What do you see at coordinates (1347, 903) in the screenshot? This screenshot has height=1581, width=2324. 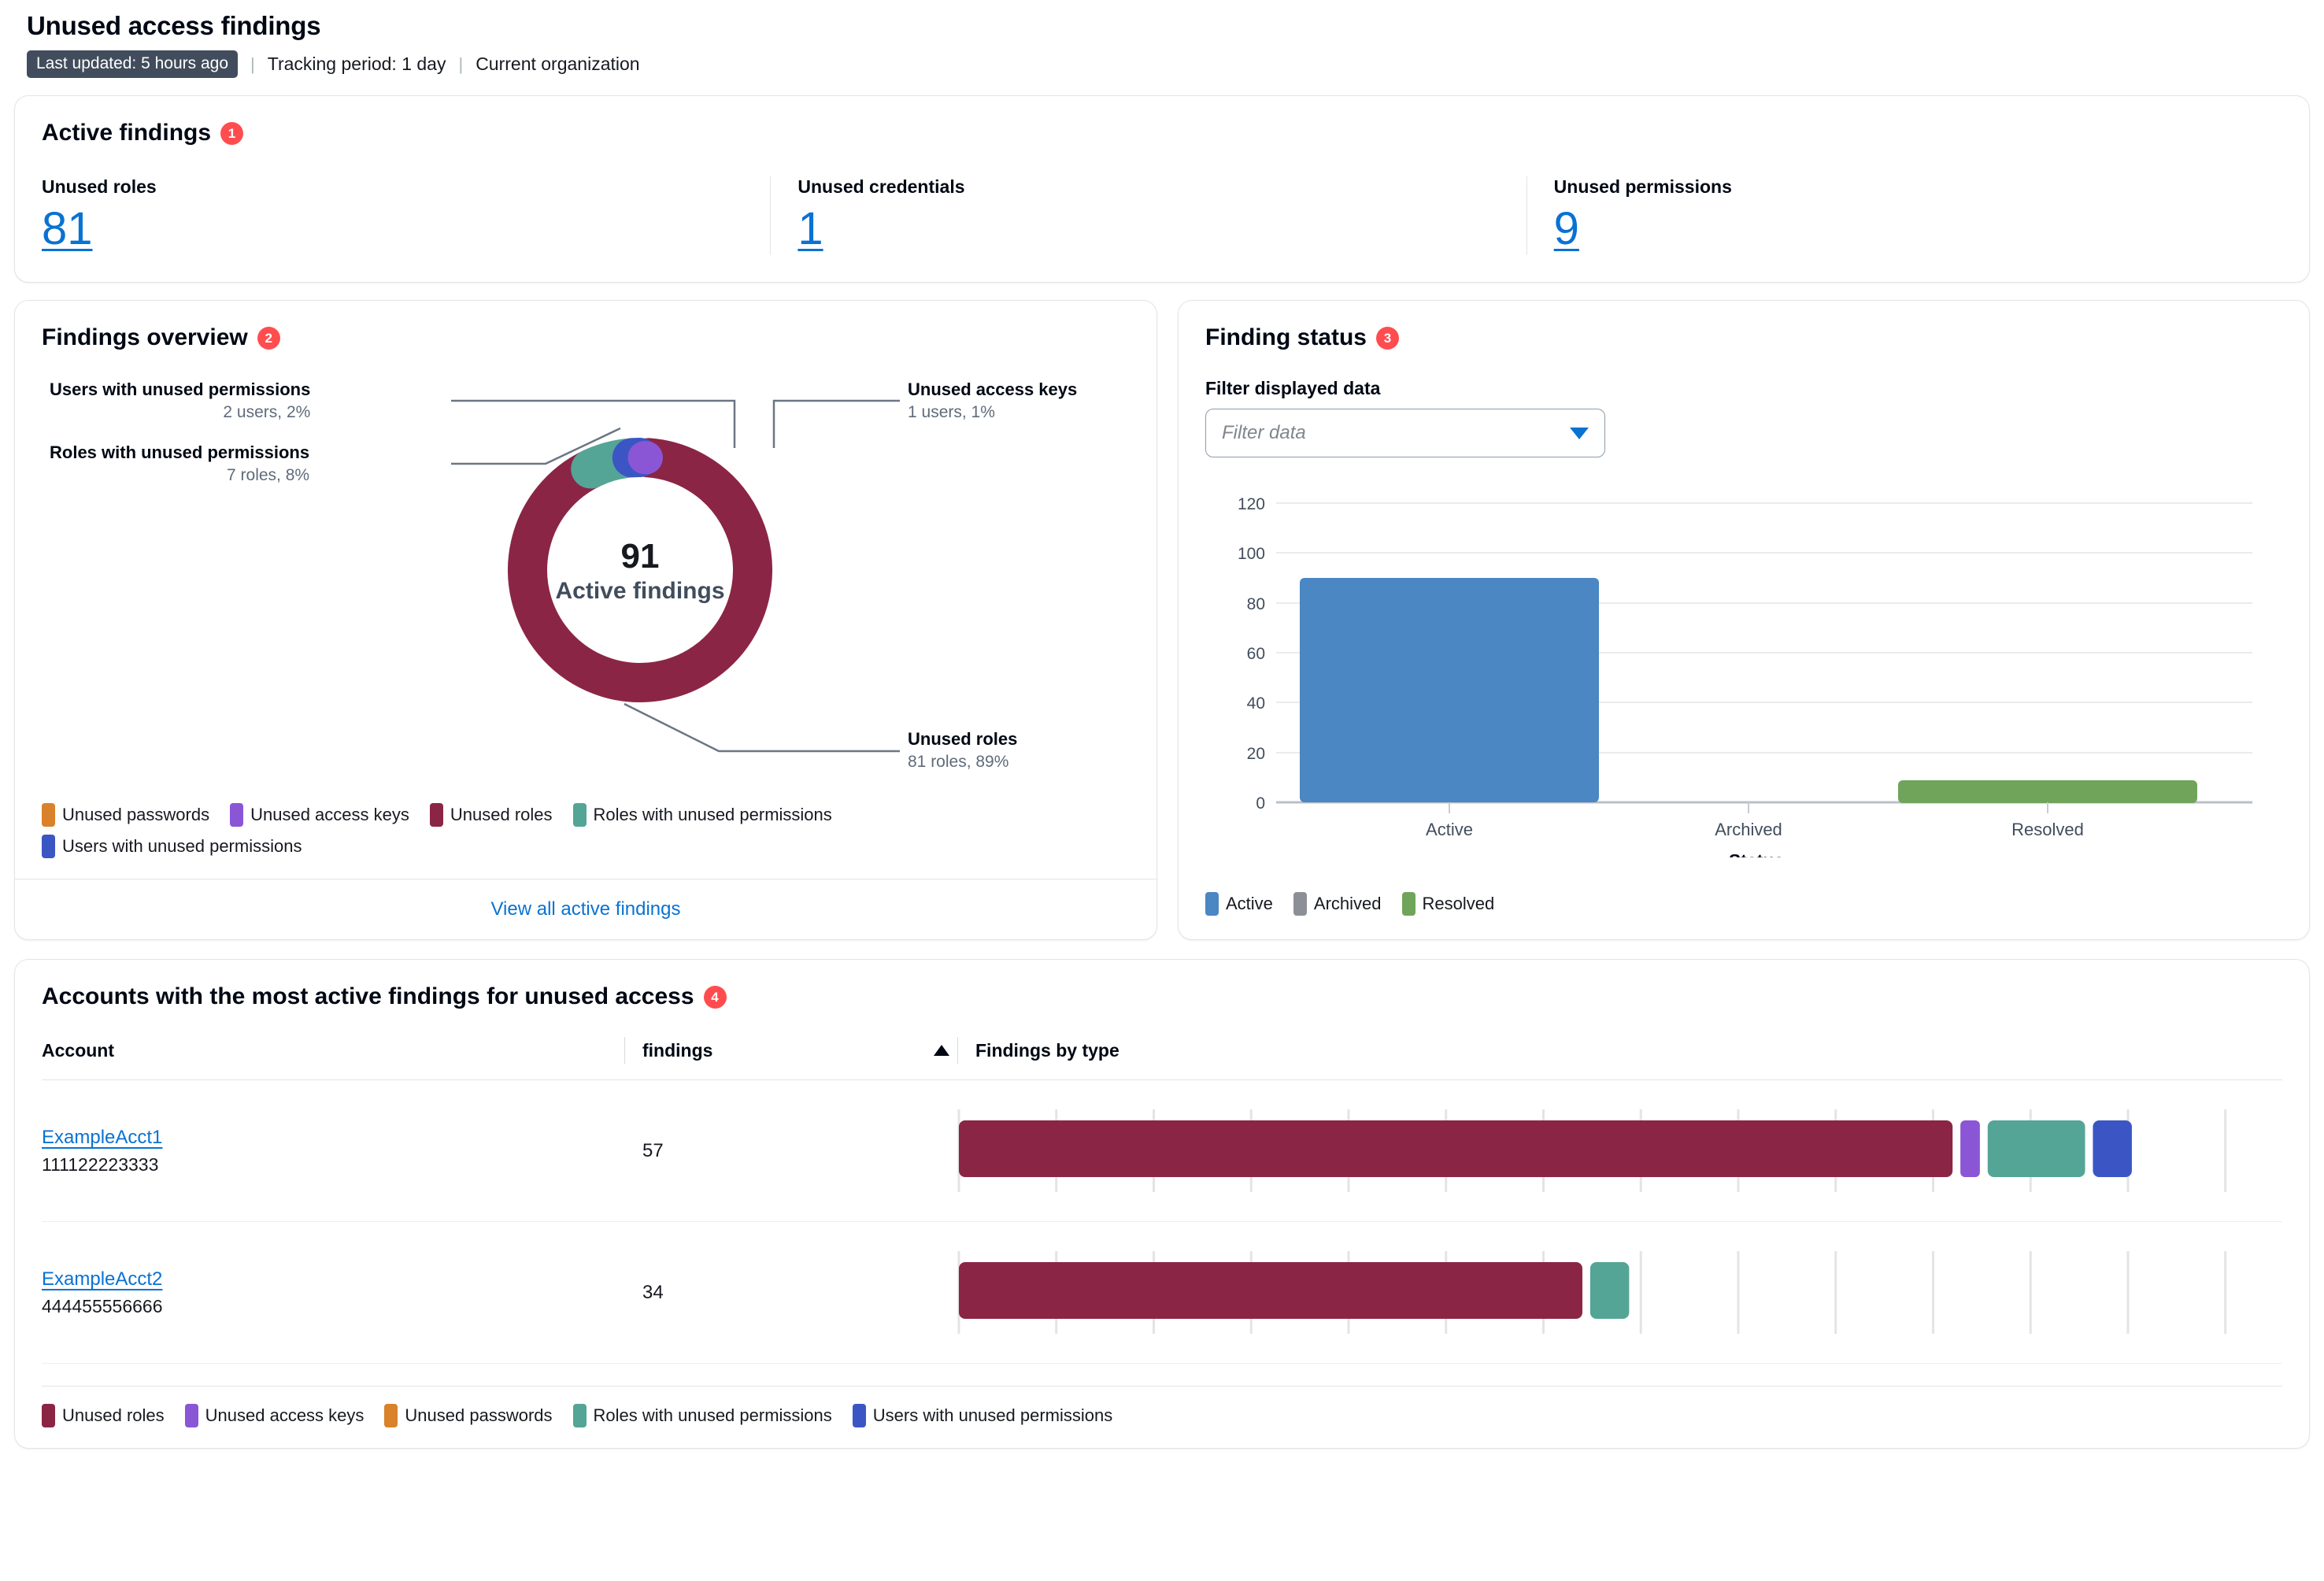 I see `legend-label: Archived` at bounding box center [1347, 903].